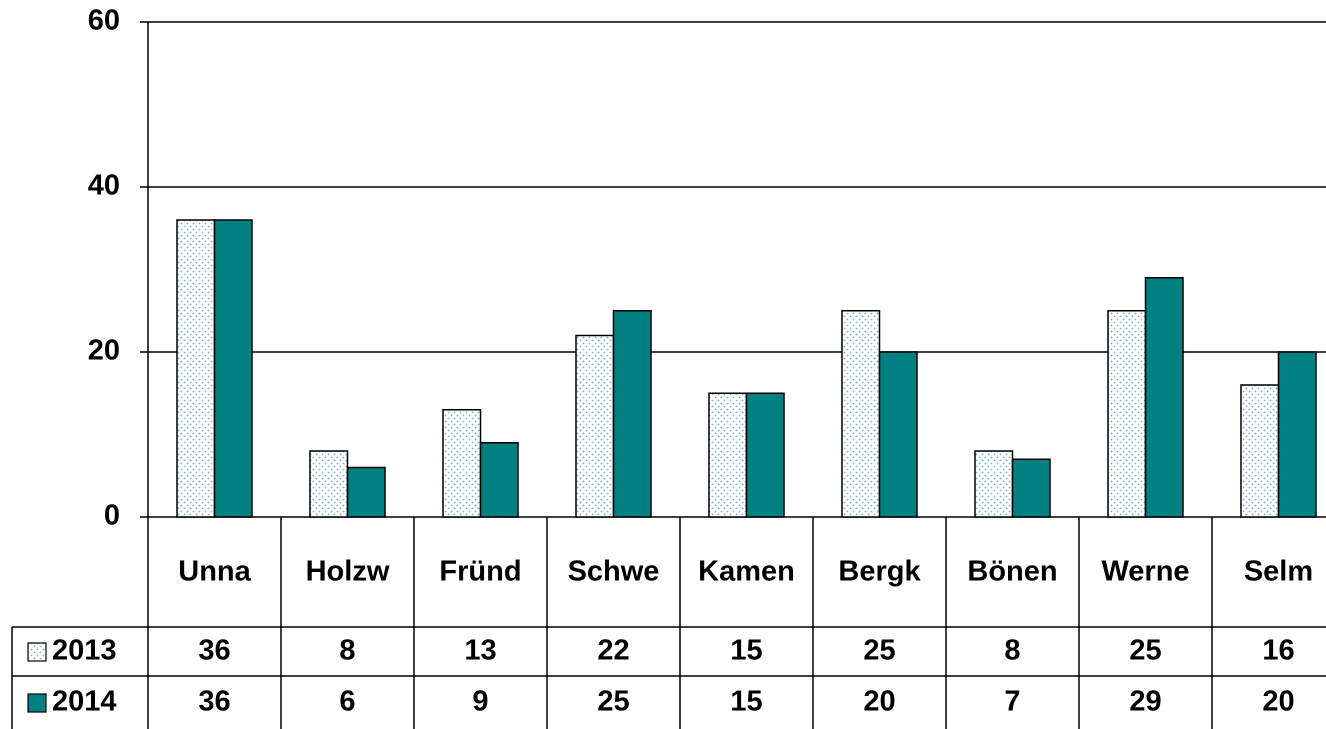  Describe the element at coordinates (614, 572) in the screenshot. I see `x-tick-label: Schwe` at that location.